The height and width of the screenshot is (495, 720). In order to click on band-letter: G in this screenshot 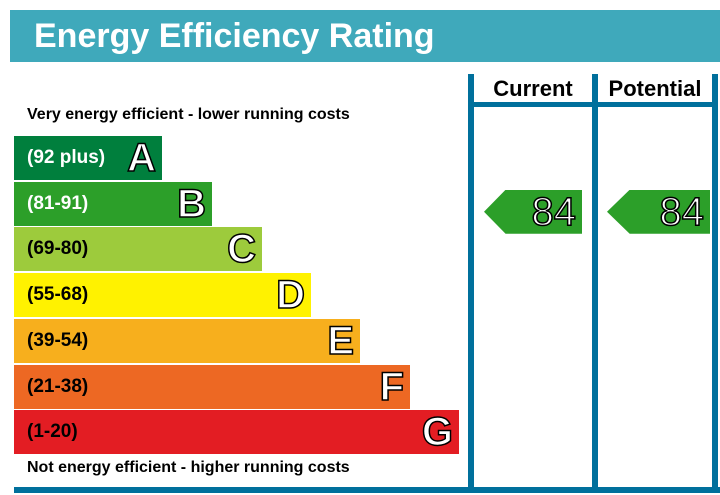, I will do `click(437, 432)`.